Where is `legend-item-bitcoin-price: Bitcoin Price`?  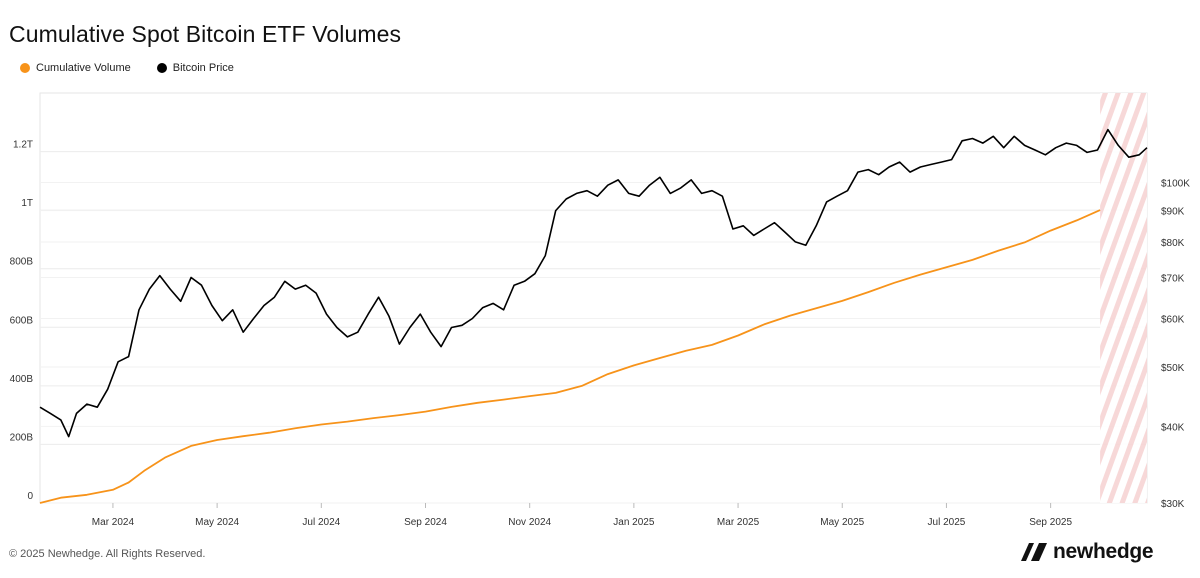
legend-item-bitcoin-price: Bitcoin Price is located at coordinates (195, 68).